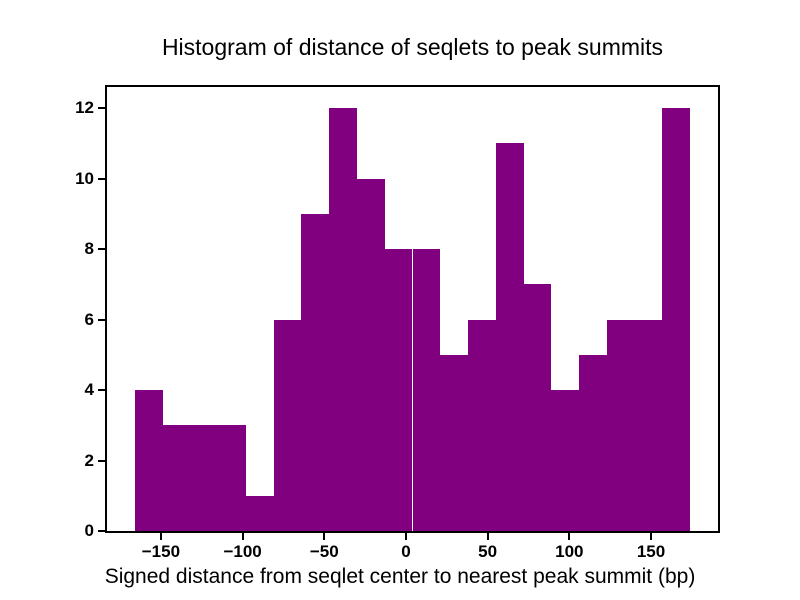 The image size is (800, 600). What do you see at coordinates (406, 551) in the screenshot?
I see `x-tick-label: 0` at bounding box center [406, 551].